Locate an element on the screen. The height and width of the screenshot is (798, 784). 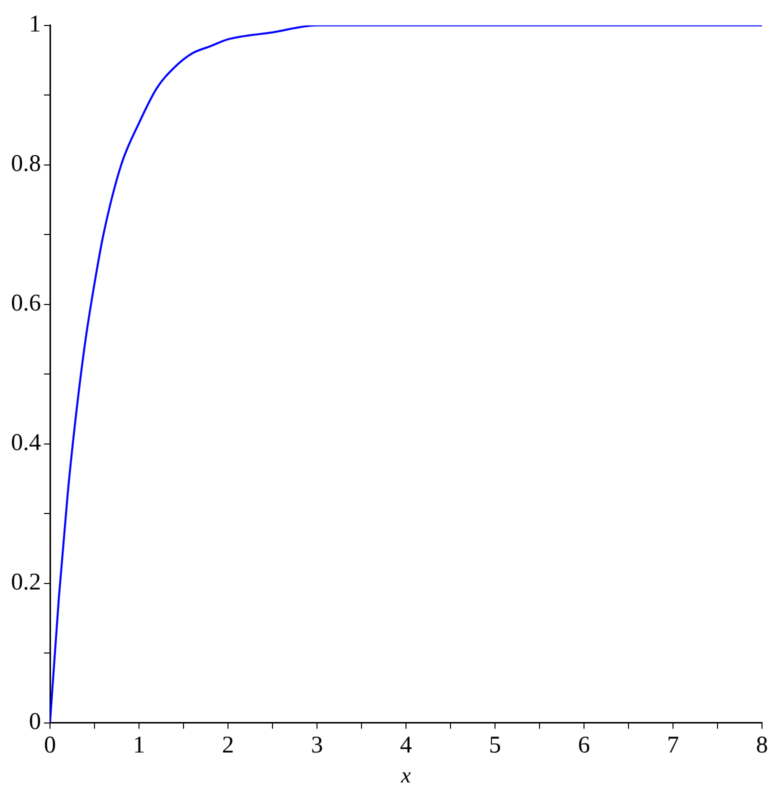
x-tick-label: 5 is located at coordinates (495, 745).